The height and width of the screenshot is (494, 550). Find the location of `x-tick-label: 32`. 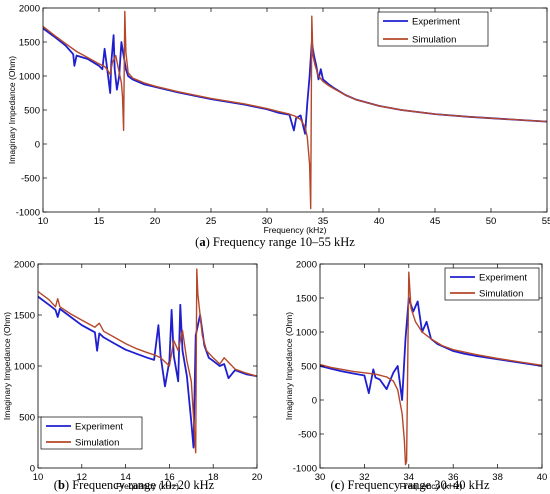

x-tick-label: 32 is located at coordinates (364, 477).